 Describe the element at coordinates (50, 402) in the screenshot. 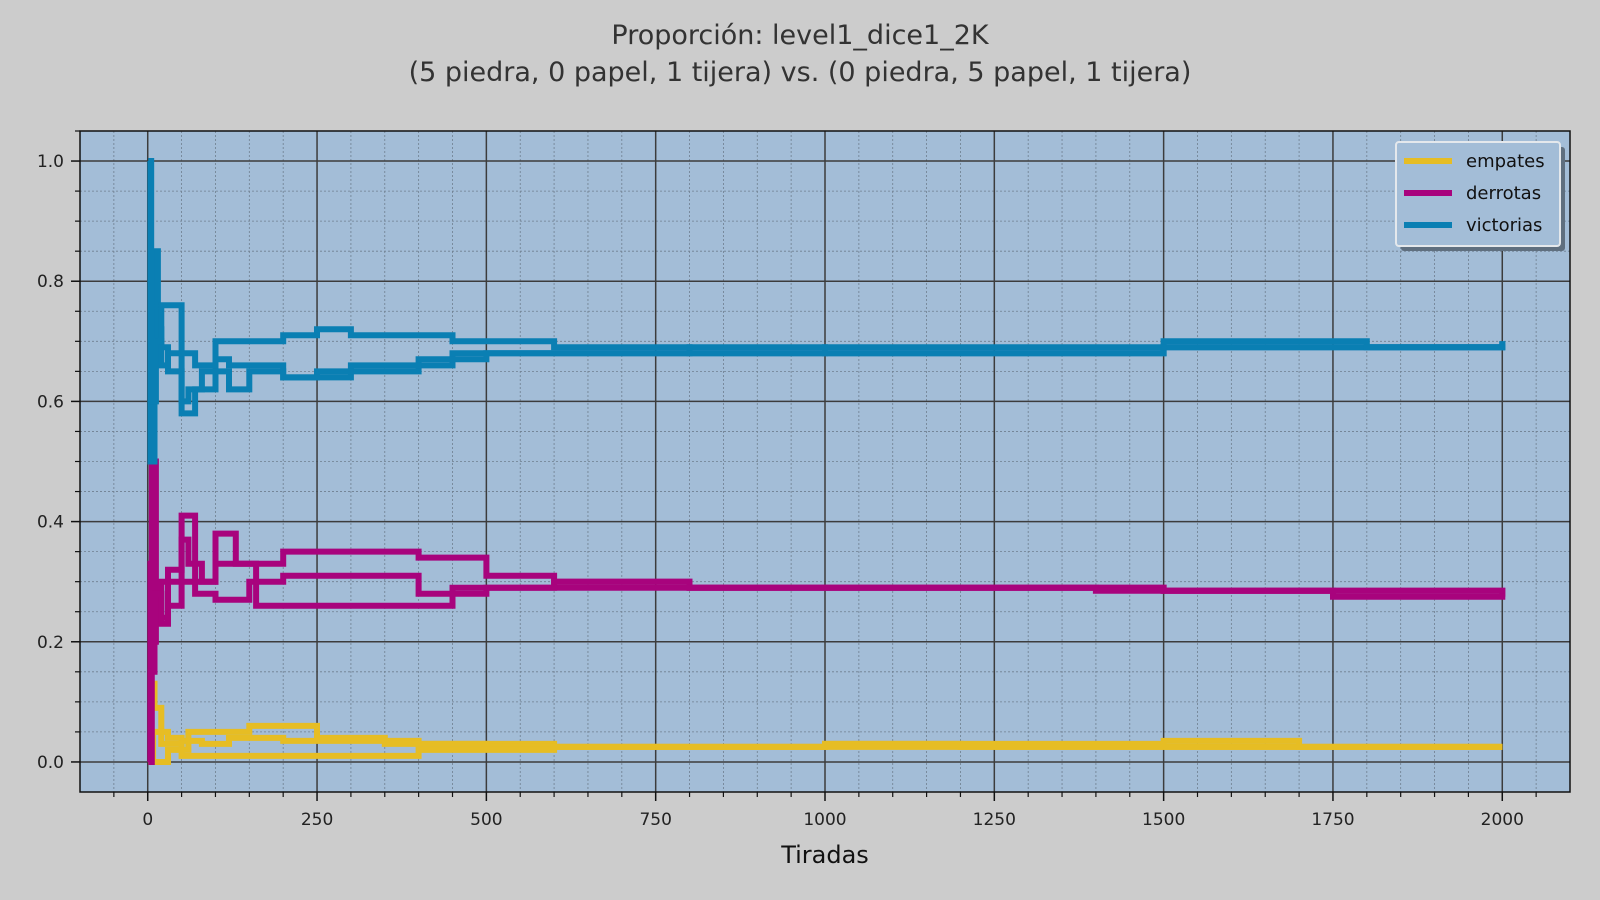

I see `y-tick-label: 0.6` at that location.